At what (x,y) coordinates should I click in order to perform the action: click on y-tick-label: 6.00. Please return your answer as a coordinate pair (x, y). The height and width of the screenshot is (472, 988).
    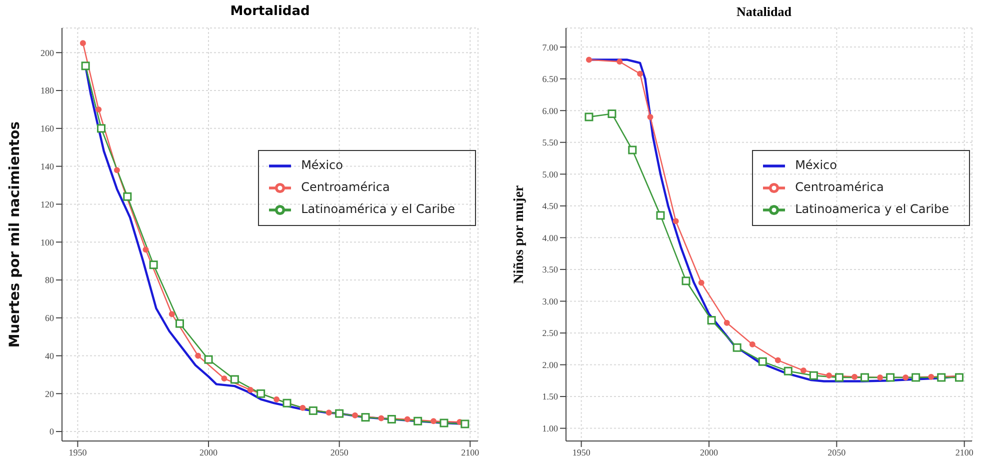
    Looking at the image, I should click on (550, 111).